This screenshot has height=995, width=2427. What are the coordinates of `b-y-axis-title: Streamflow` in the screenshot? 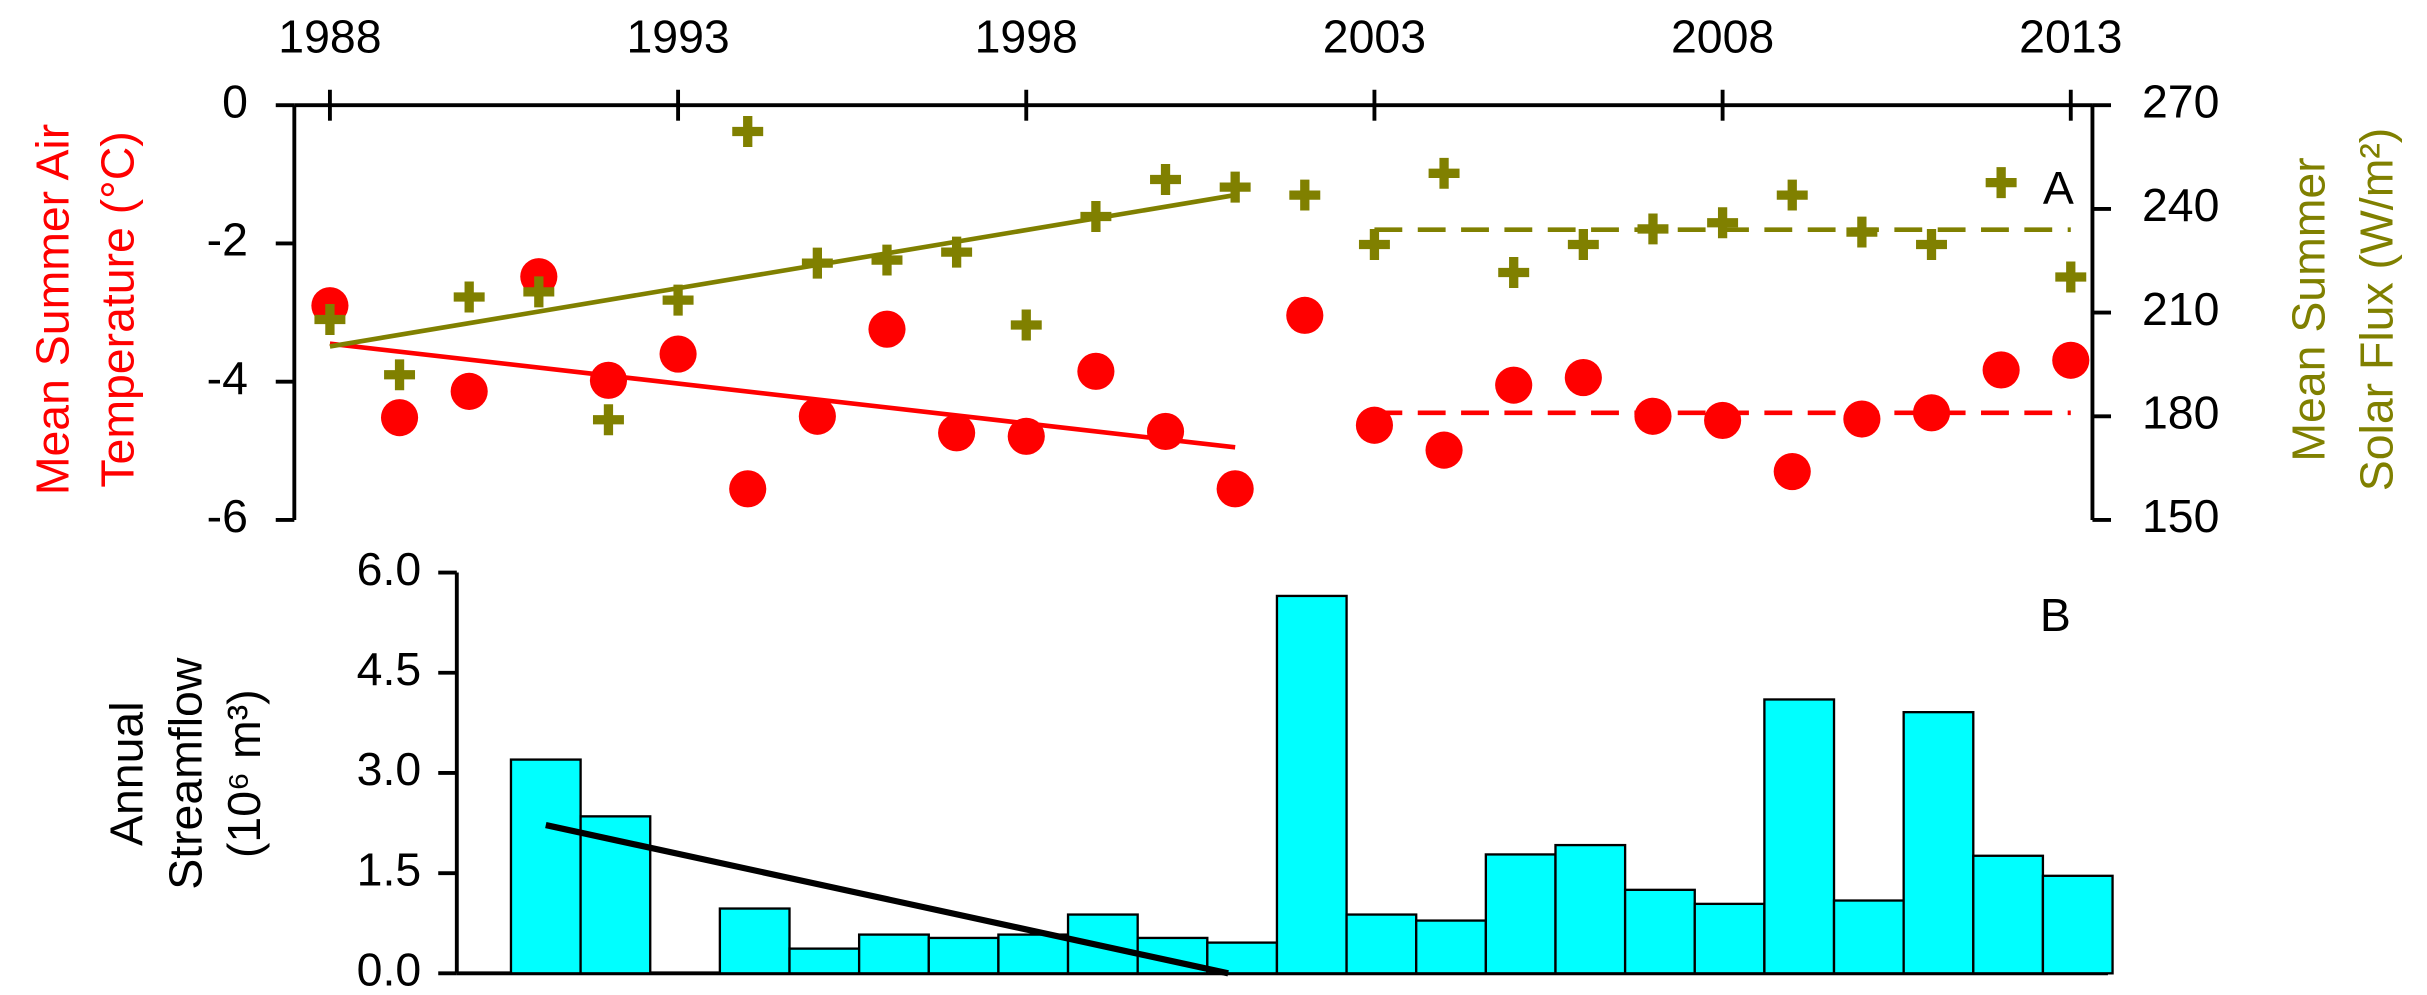 It's located at (185, 773).